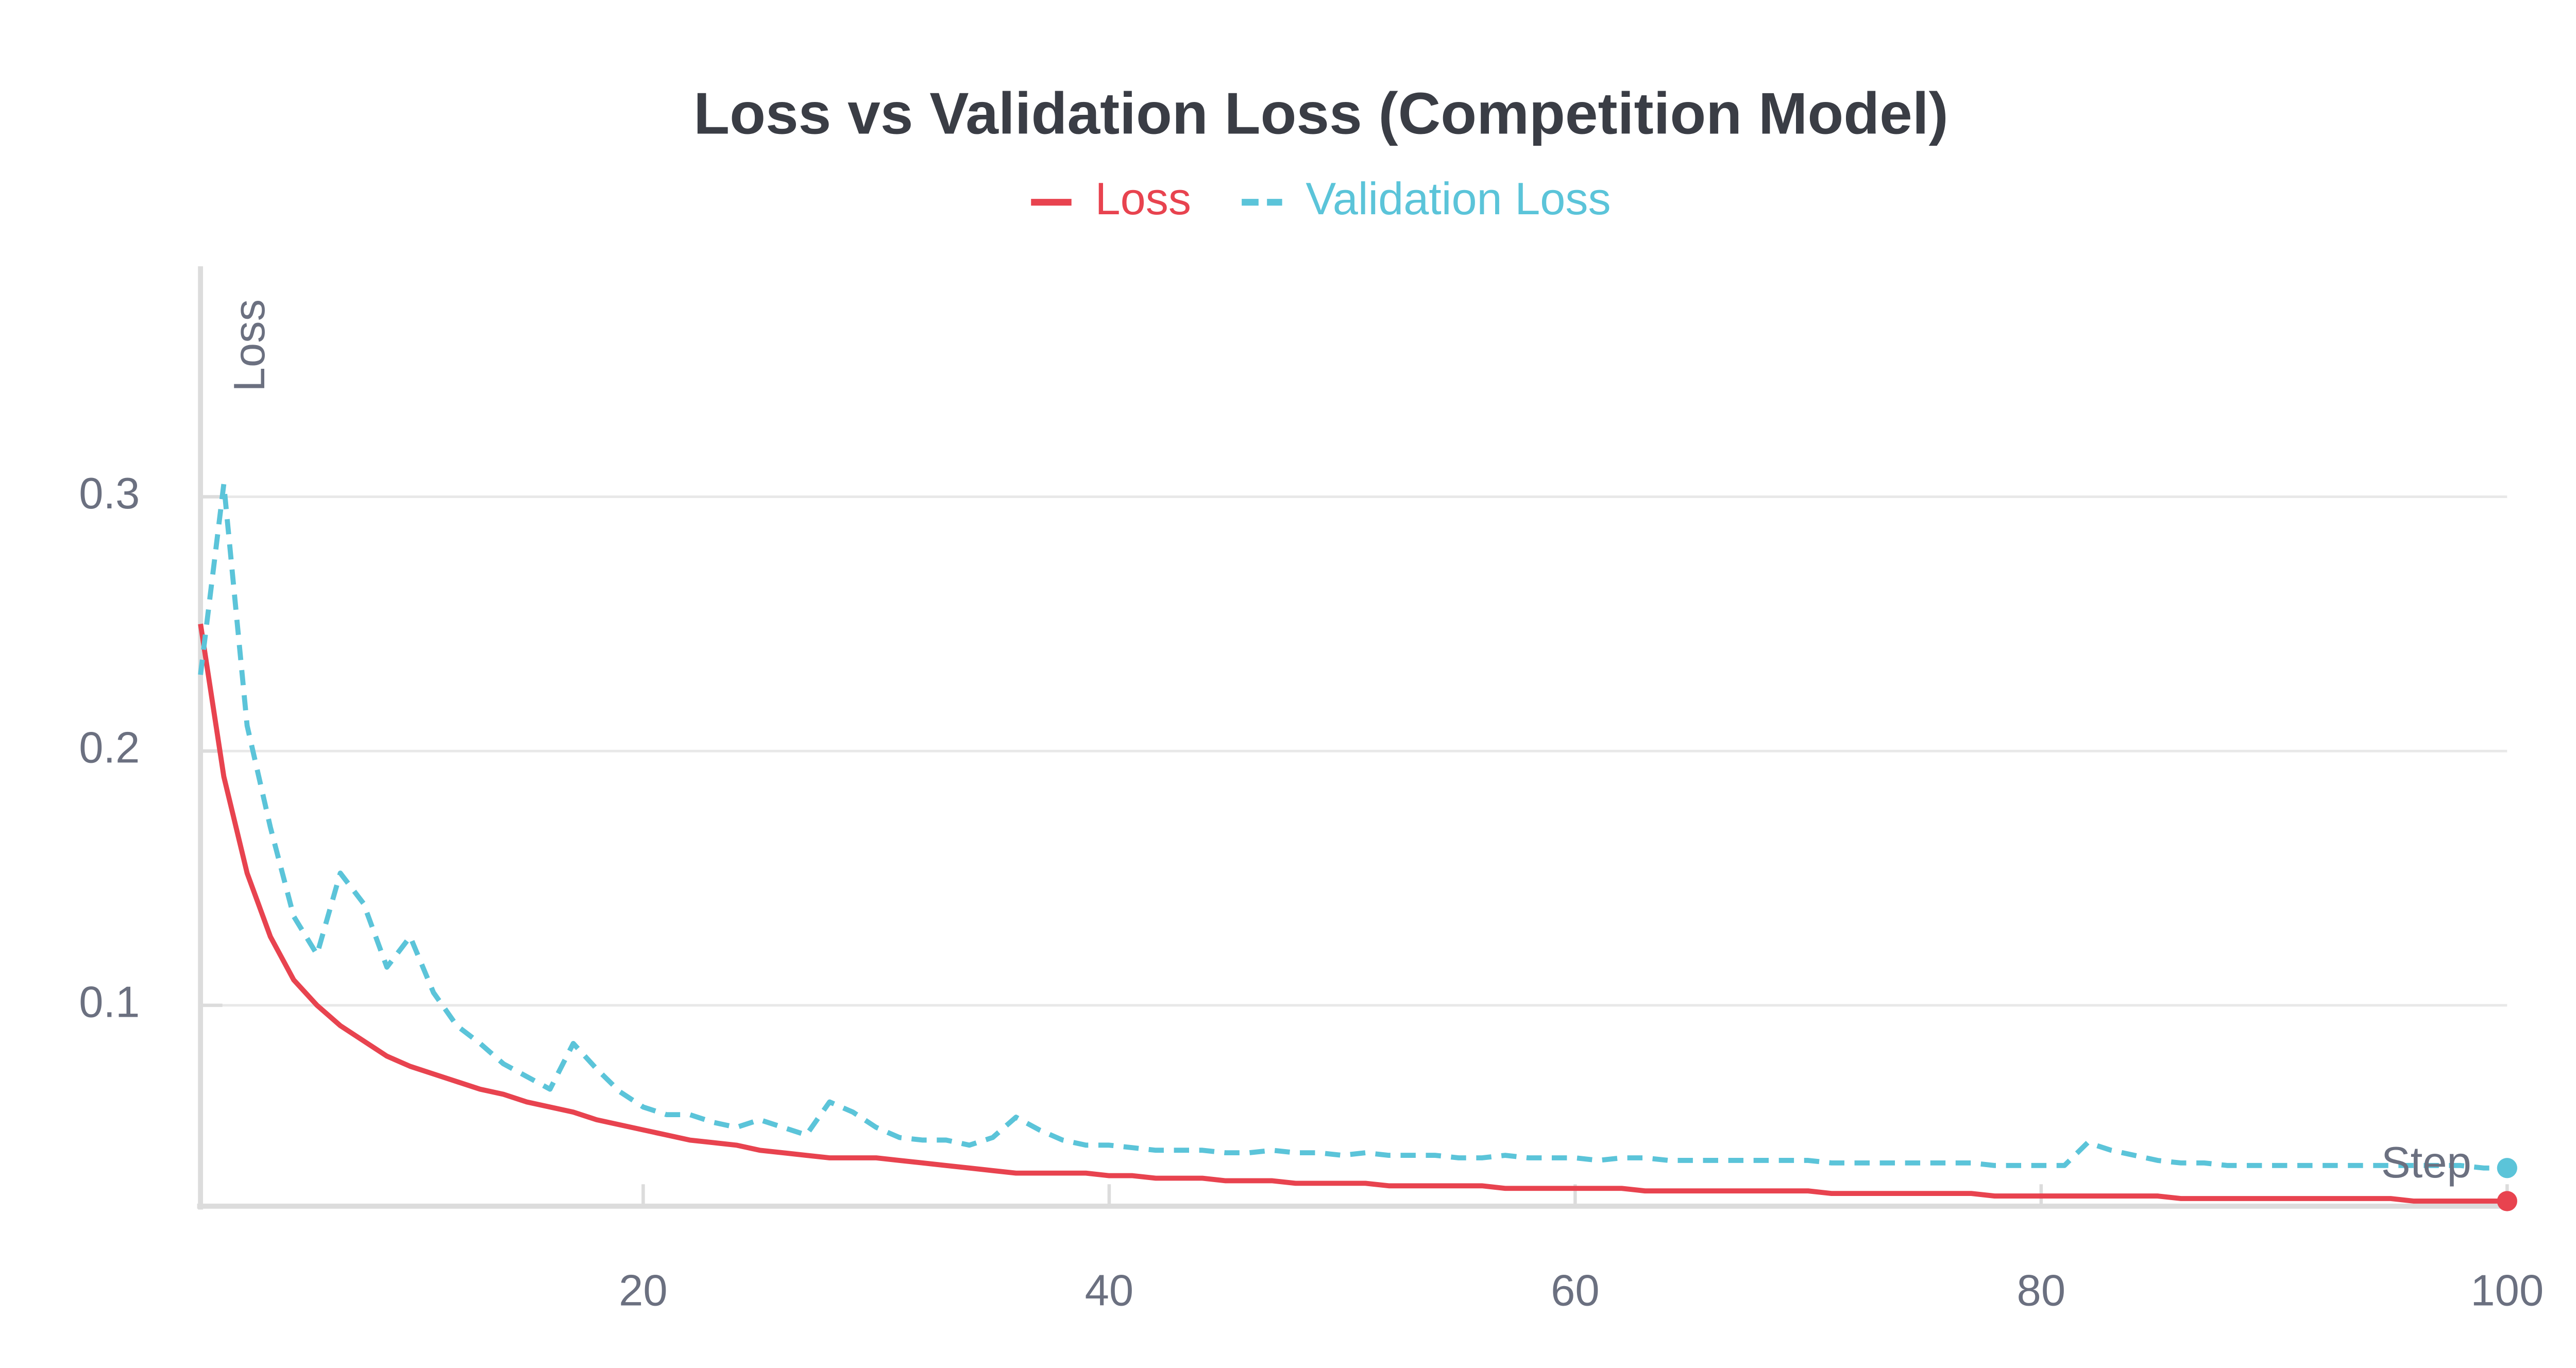 This screenshot has height=1368, width=2576. What do you see at coordinates (109, 748) in the screenshot?
I see `y-tick-label: 0.2` at bounding box center [109, 748].